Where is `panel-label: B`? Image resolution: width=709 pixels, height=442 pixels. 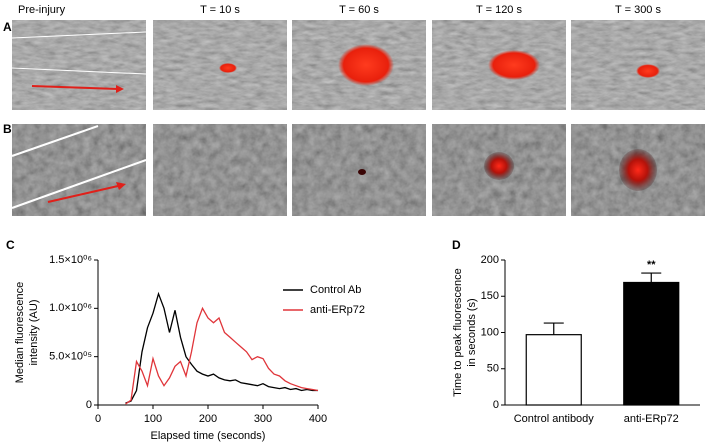
panel-label: B is located at coordinates (7, 129).